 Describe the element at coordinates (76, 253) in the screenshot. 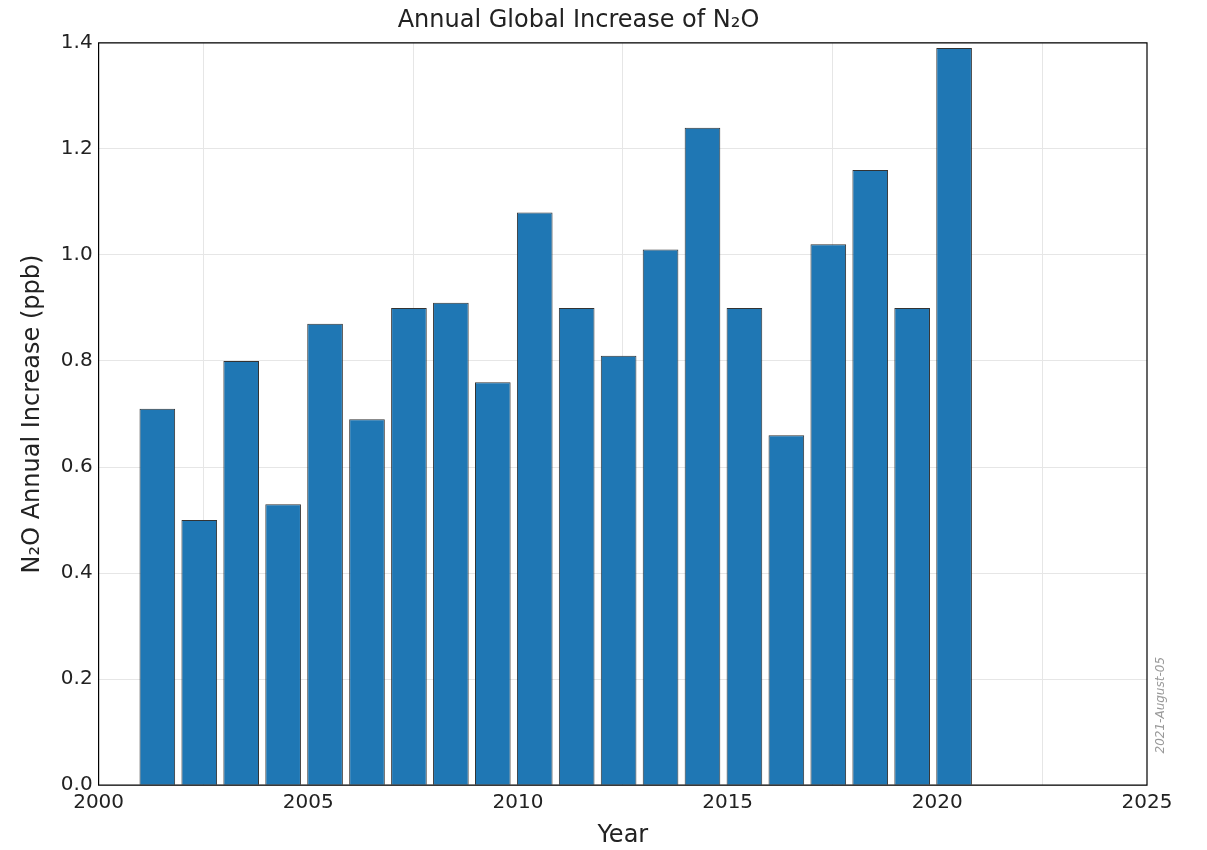

I see `y-tick-label: 1.0` at that location.